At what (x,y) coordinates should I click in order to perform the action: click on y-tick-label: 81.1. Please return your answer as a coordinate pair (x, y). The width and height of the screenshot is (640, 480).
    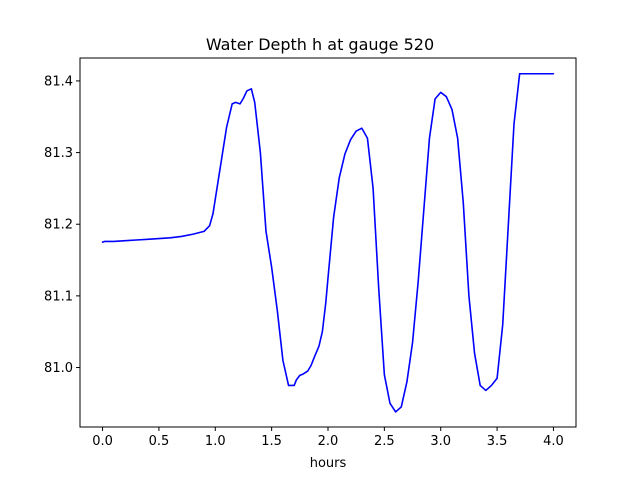
    Looking at the image, I should click on (58, 296).